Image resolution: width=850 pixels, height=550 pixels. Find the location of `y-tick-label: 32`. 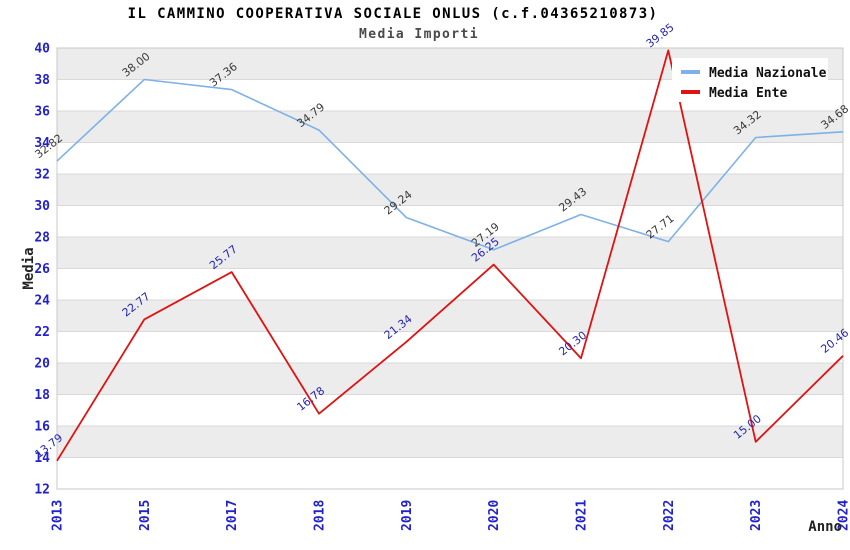

y-tick-label: 32 is located at coordinates (42, 175).